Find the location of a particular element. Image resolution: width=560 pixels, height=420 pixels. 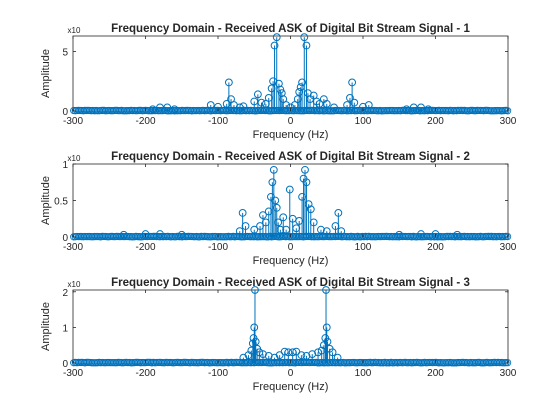

peak-stems is located at coordinates (290, 324).